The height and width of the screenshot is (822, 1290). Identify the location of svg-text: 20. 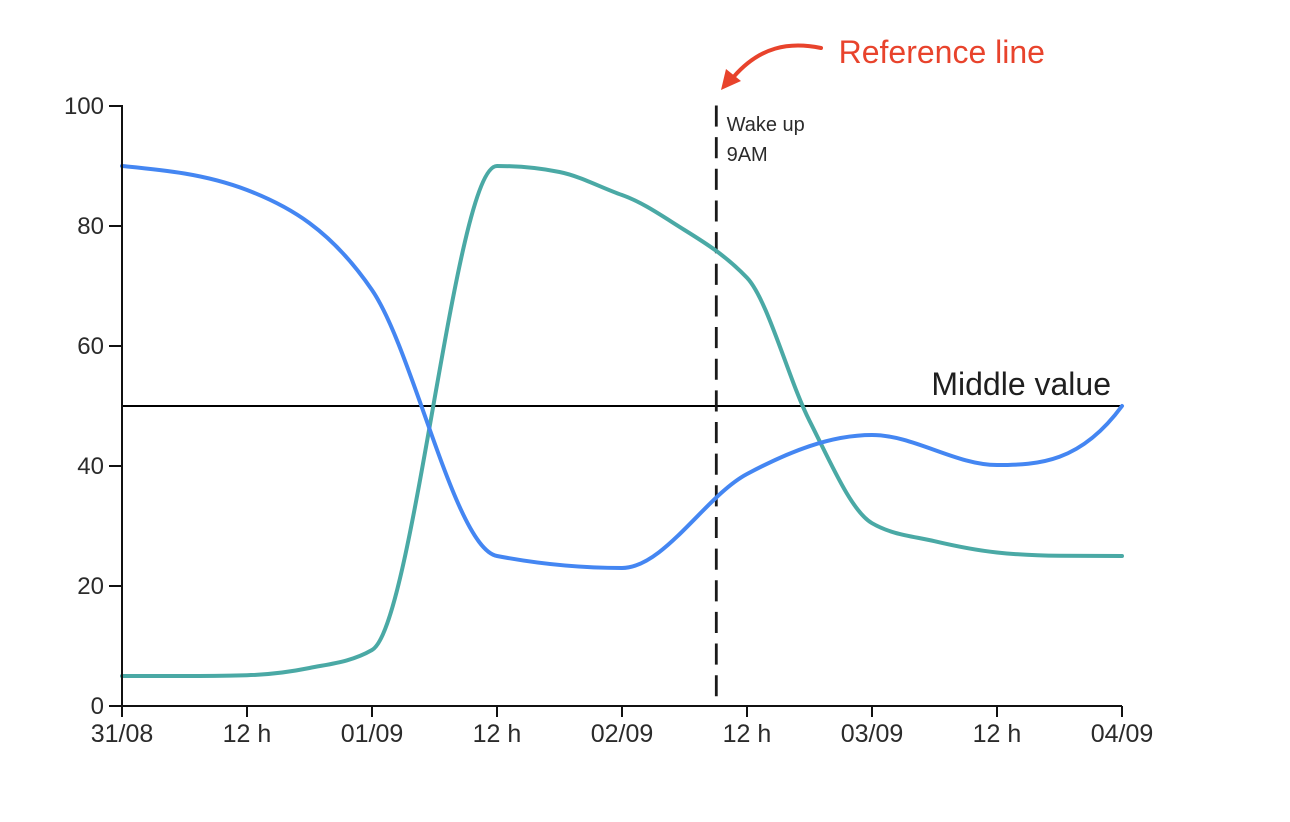
(90, 586).